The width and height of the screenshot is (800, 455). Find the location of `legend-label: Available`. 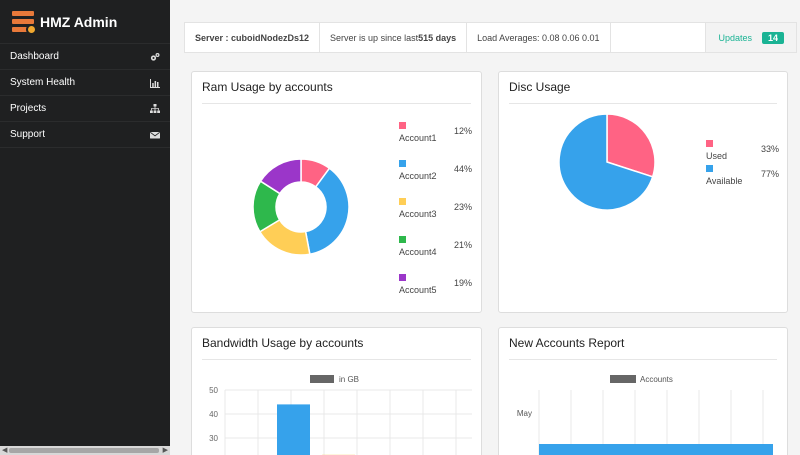

legend-label: Available is located at coordinates (724, 181).